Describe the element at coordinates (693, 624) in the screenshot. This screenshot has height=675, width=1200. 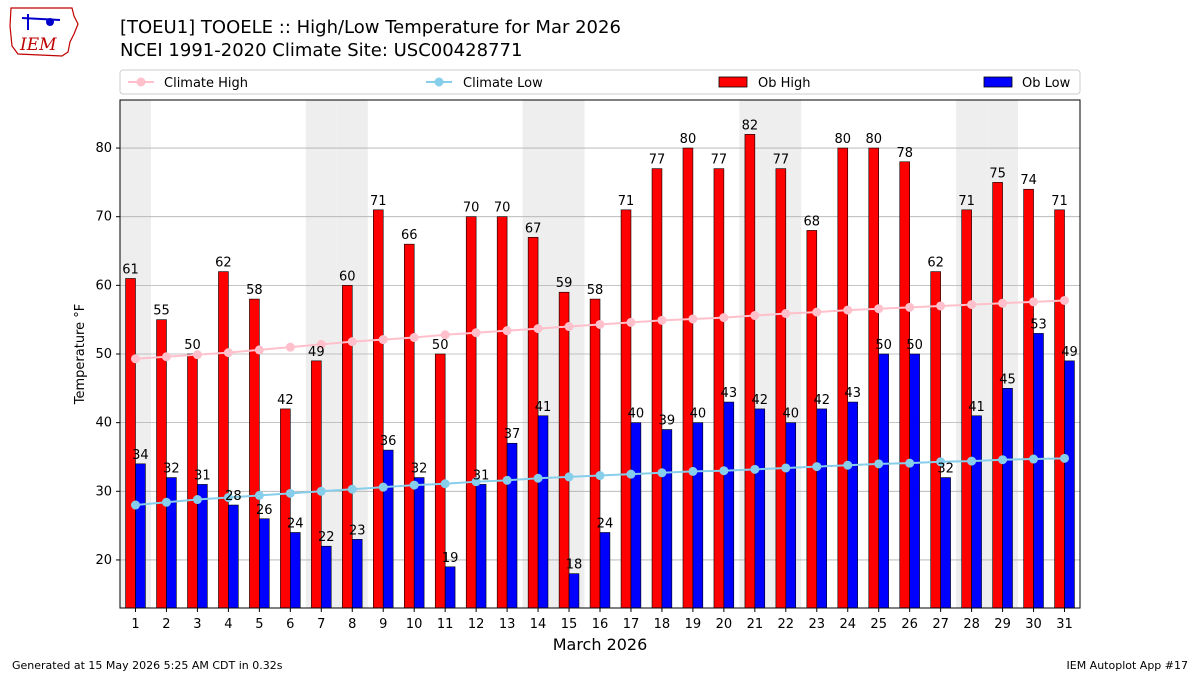
I see `x-tick-label: 19` at that location.